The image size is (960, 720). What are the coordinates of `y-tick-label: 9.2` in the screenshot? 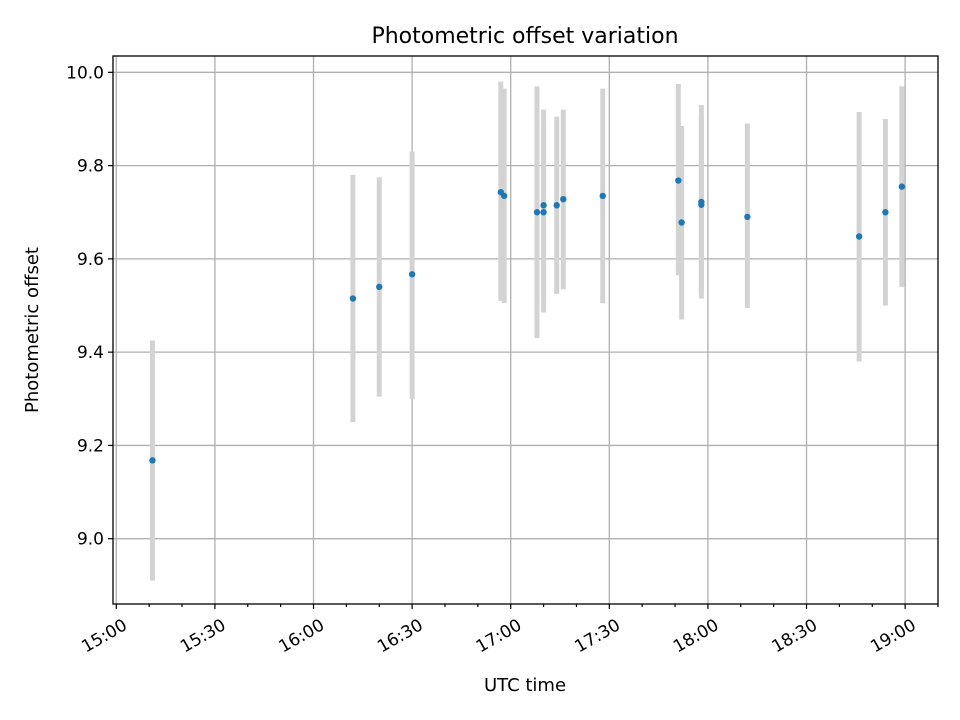 It's located at (90, 446).